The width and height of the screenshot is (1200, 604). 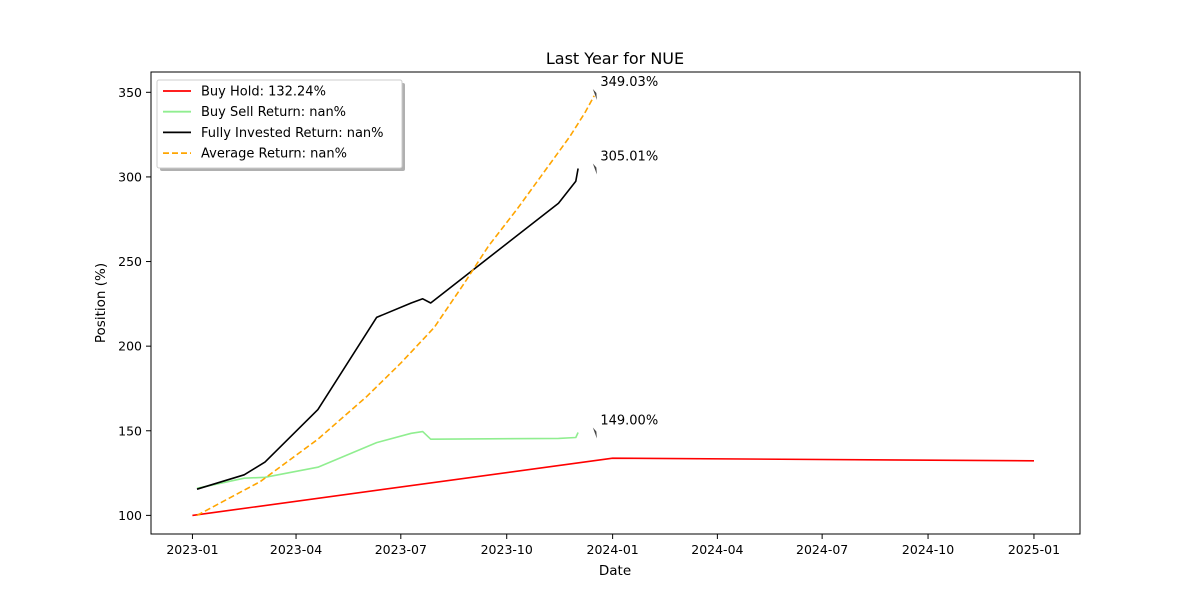 I want to click on annotation-label: 149.00%, so click(x=629, y=420).